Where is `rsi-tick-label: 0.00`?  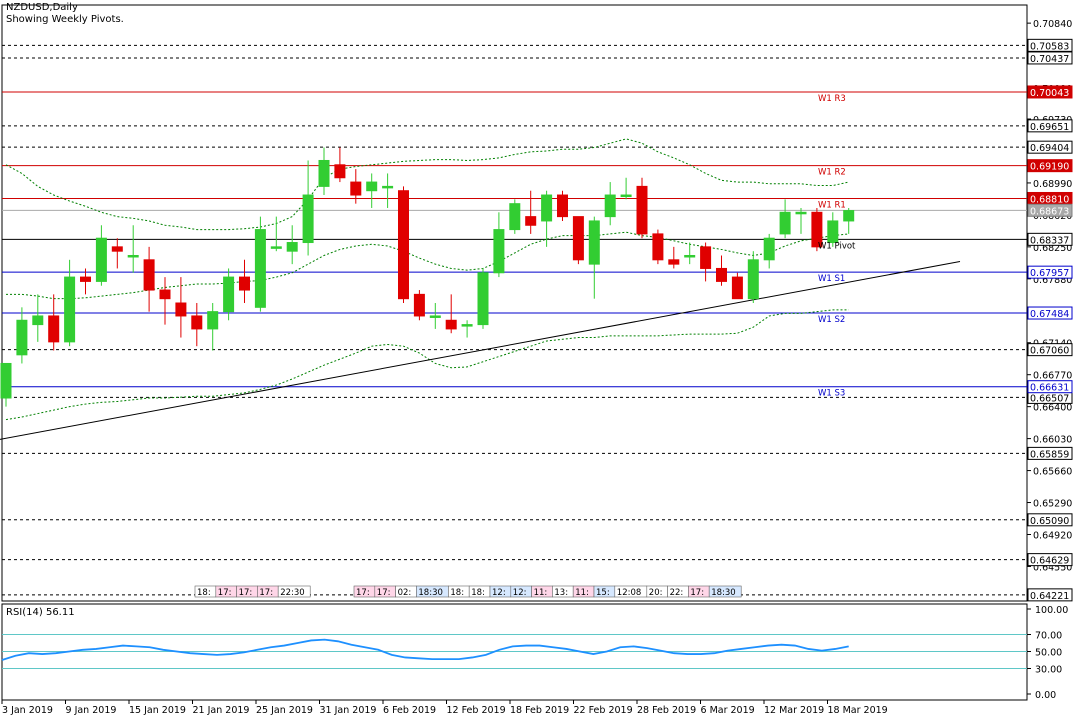
rsi-tick-label: 0.00 is located at coordinates (1045, 695).